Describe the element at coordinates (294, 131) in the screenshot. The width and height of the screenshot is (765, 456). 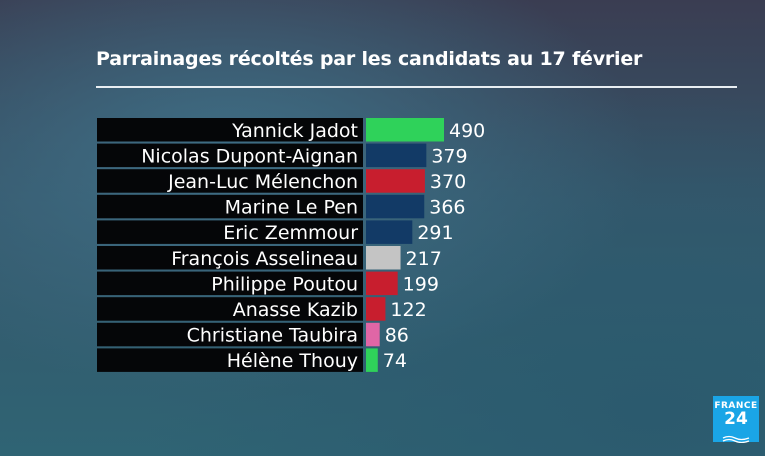
I see `category-label: Yannick Jadot` at that location.